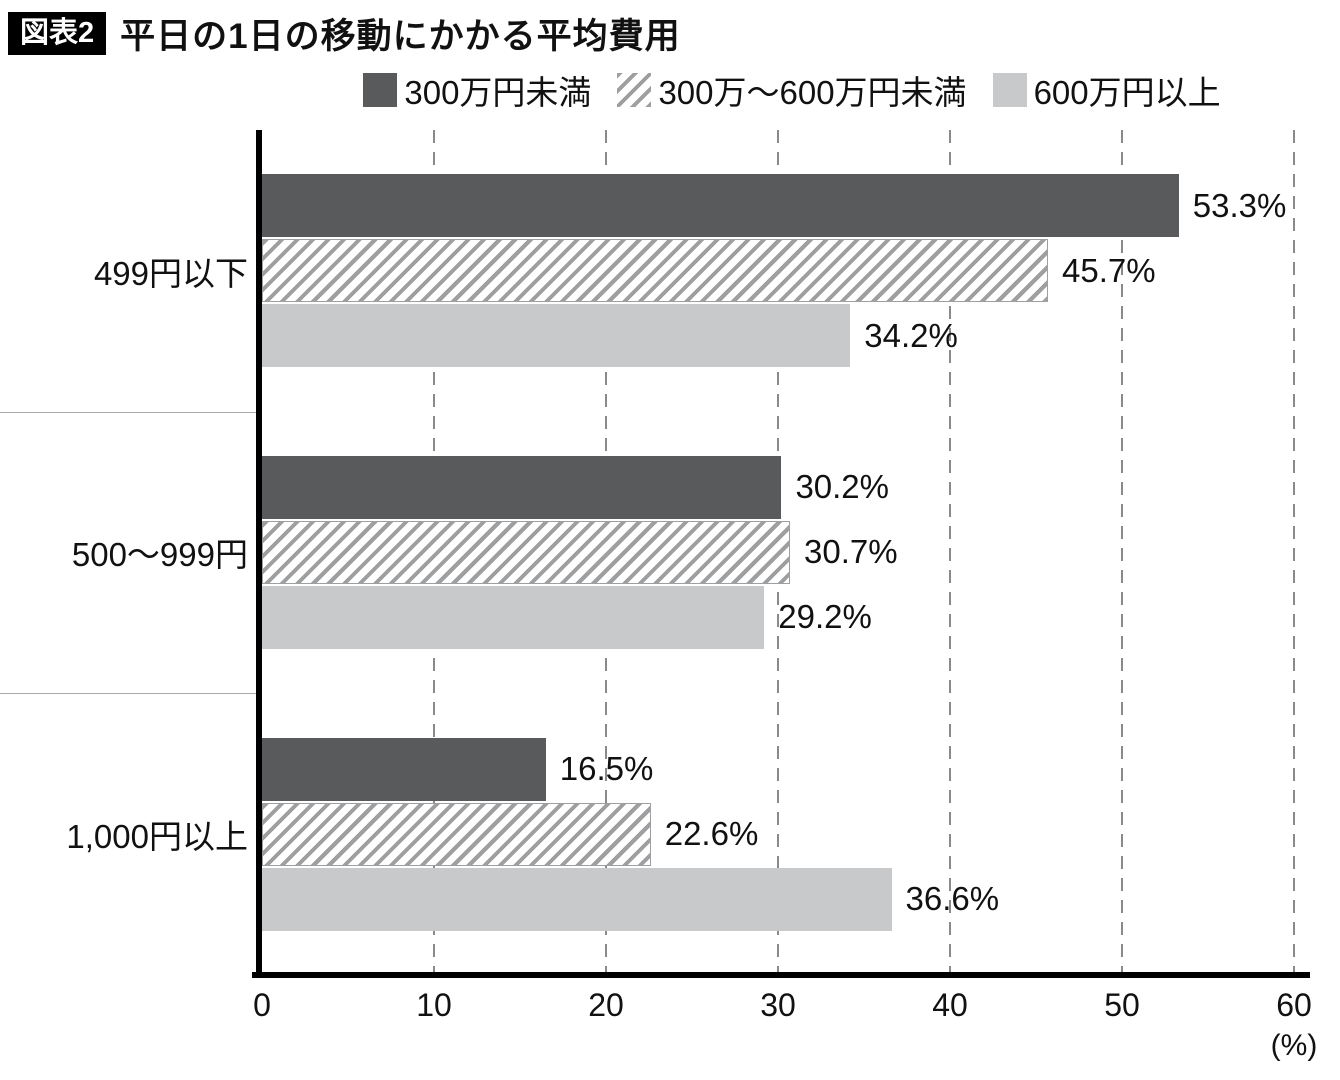 This screenshot has width=1340, height=1080. Describe the element at coordinates (498, 92) in the screenshot. I see `legend-label-under-300: 300万円未満` at that location.